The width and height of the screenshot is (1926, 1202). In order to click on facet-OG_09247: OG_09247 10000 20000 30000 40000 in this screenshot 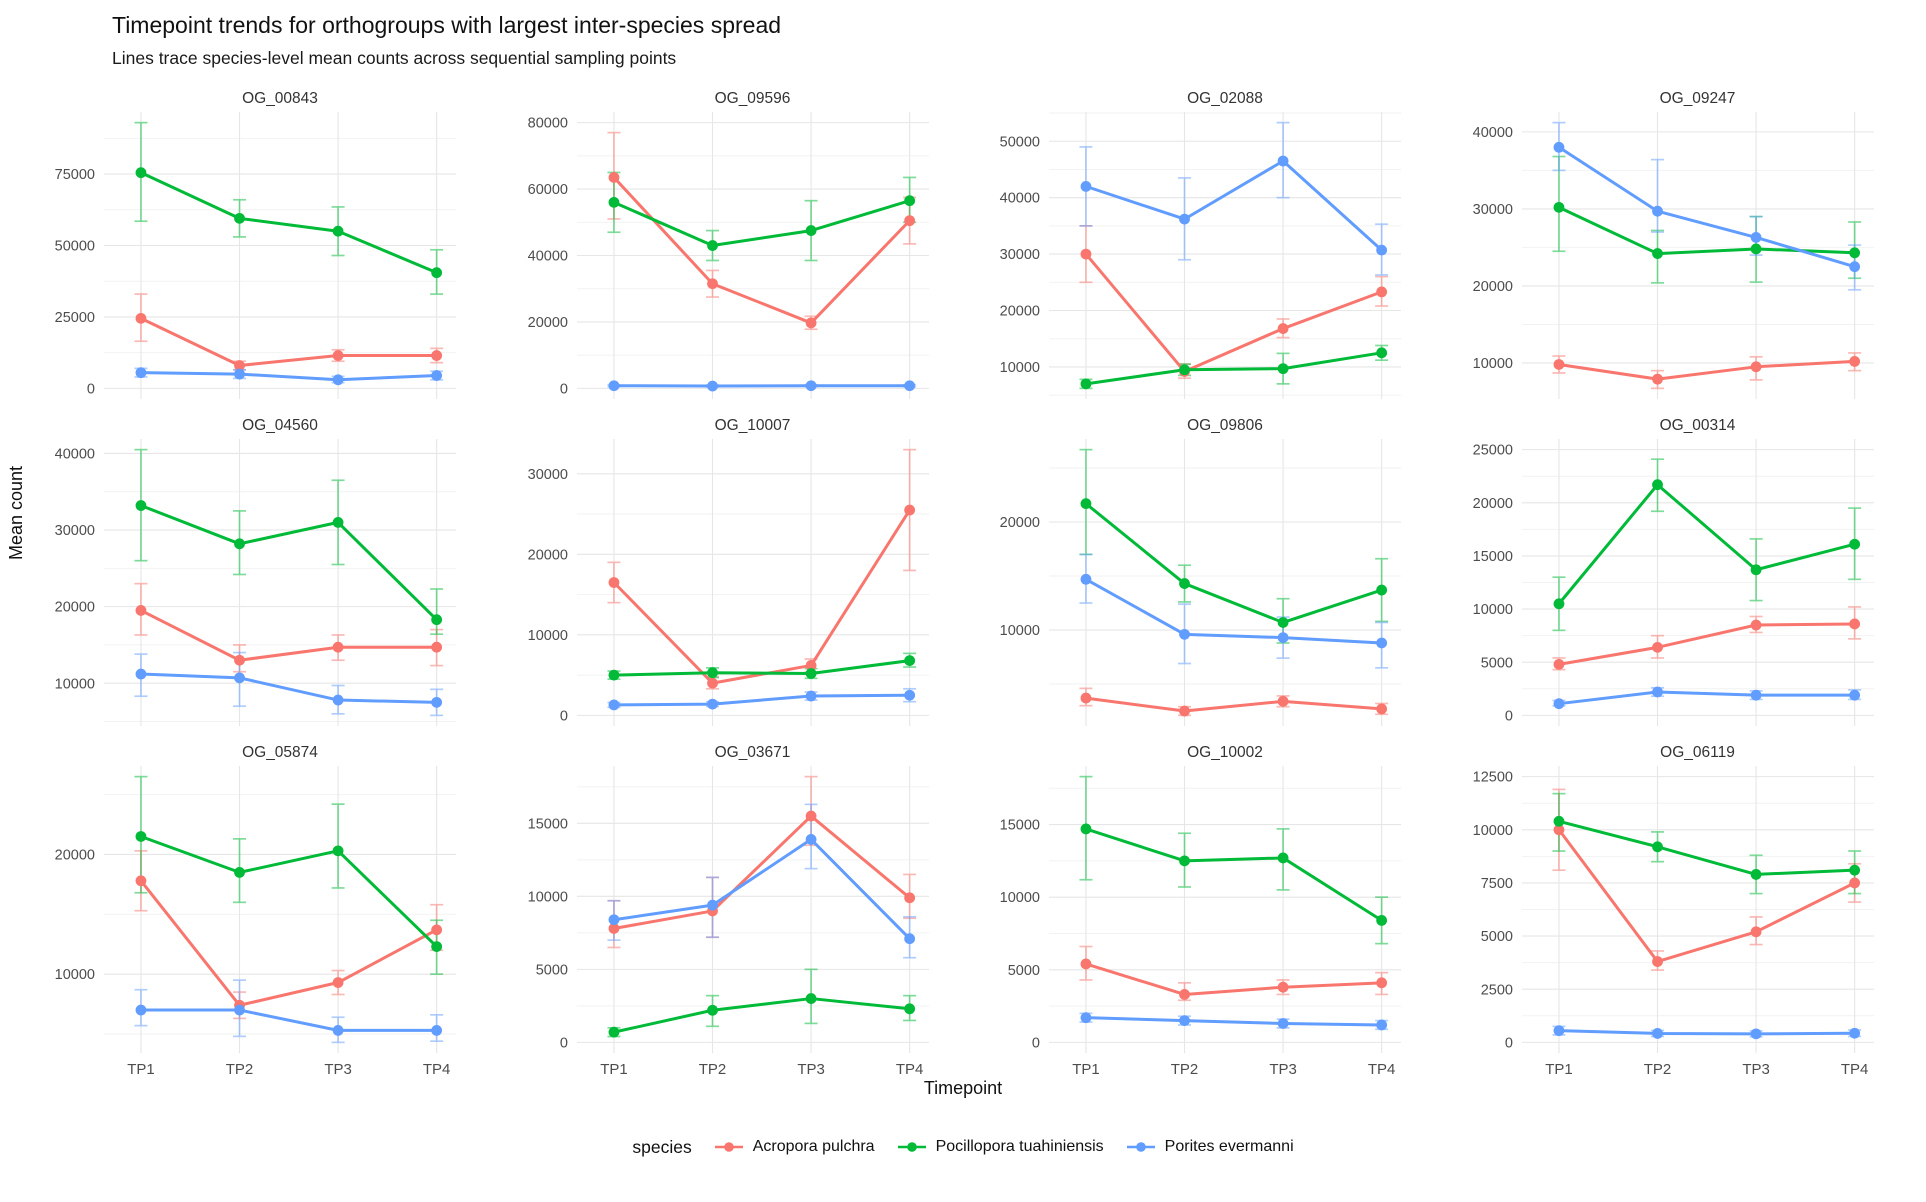, I will do `click(1673, 243)`.